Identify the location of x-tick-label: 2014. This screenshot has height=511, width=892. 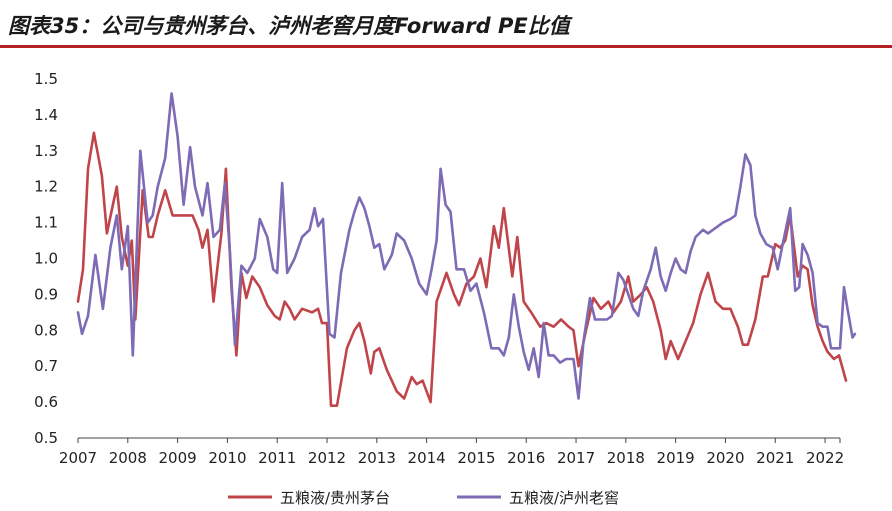
(427, 458).